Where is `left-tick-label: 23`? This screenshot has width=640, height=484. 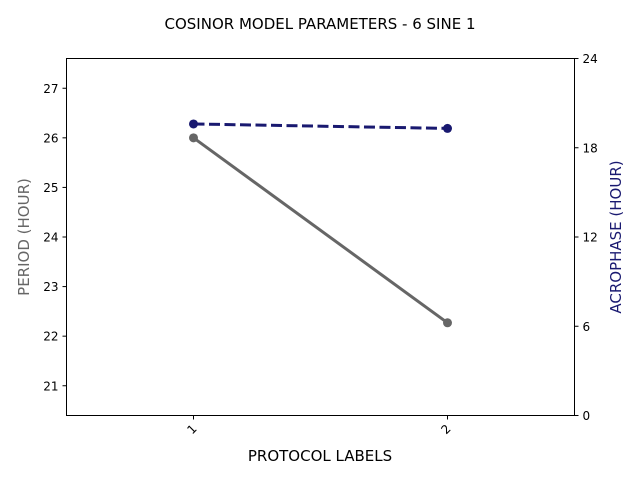
left-tick-label: 23 is located at coordinates (50, 287).